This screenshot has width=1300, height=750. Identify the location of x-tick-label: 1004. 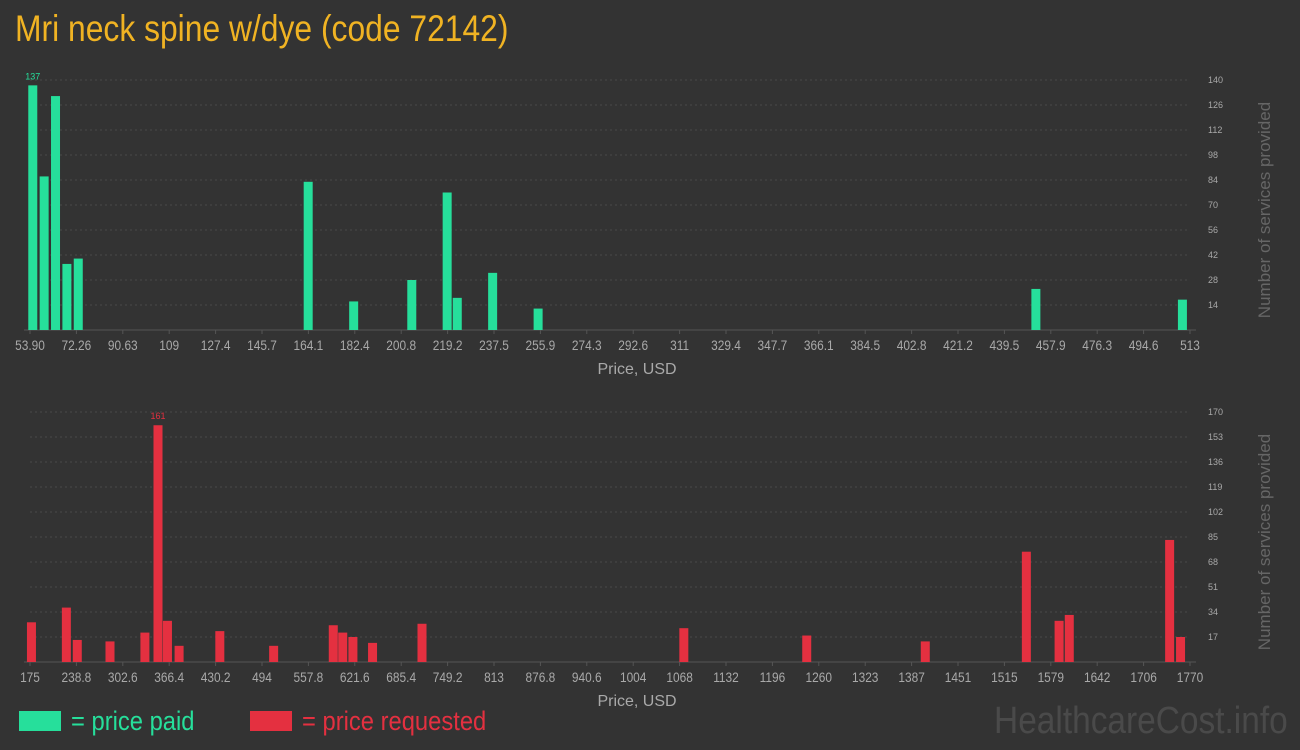
(633, 677).